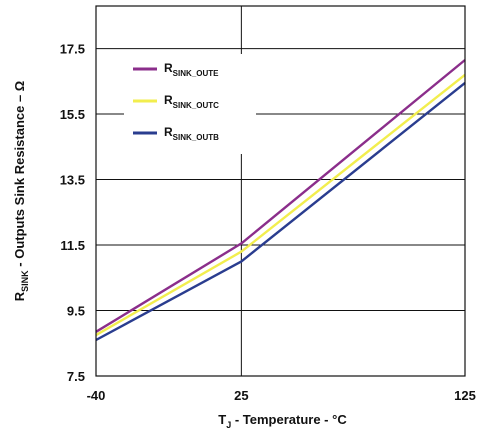 Image resolution: width=479 pixels, height=434 pixels. I want to click on legend-label-1: RSINK_OUTC, so click(191, 101).